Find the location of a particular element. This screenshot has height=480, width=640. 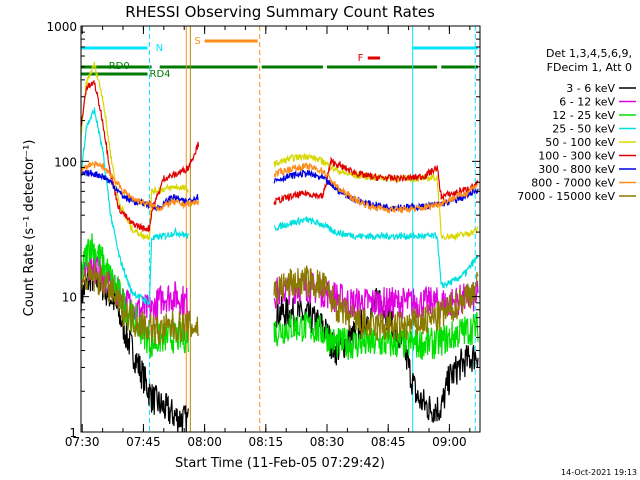

legend-entry-label: 12 - 25 keV is located at coordinates (583, 115).